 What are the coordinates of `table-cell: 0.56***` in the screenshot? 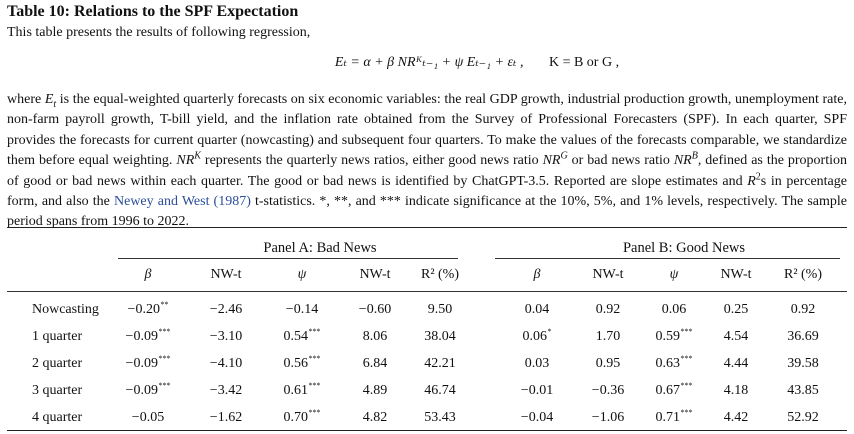 It's located at (302, 363).